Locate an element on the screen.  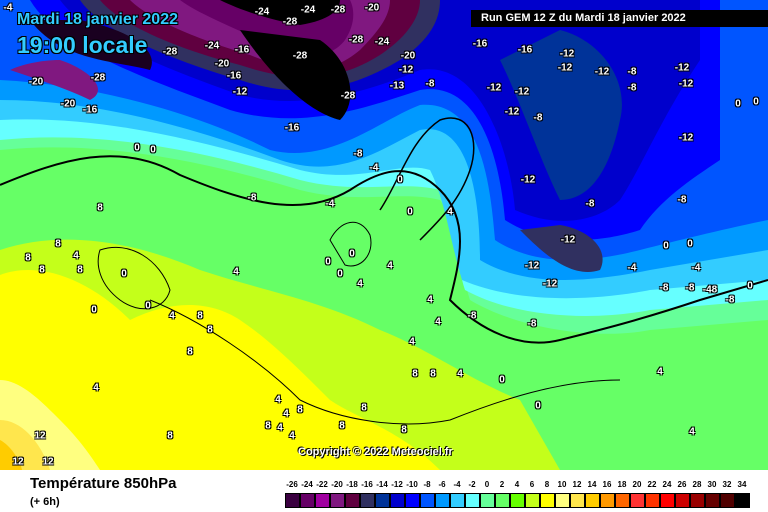
legend-tick-label: -2 is located at coordinates (472, 484).